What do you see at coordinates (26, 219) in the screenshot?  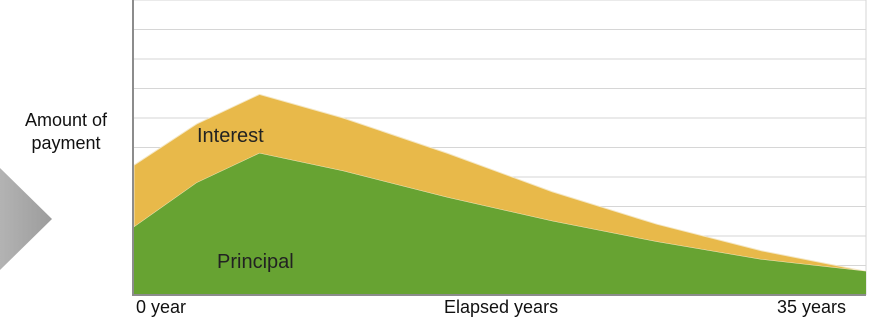 I see `decorative-arrow-icon` at bounding box center [26, 219].